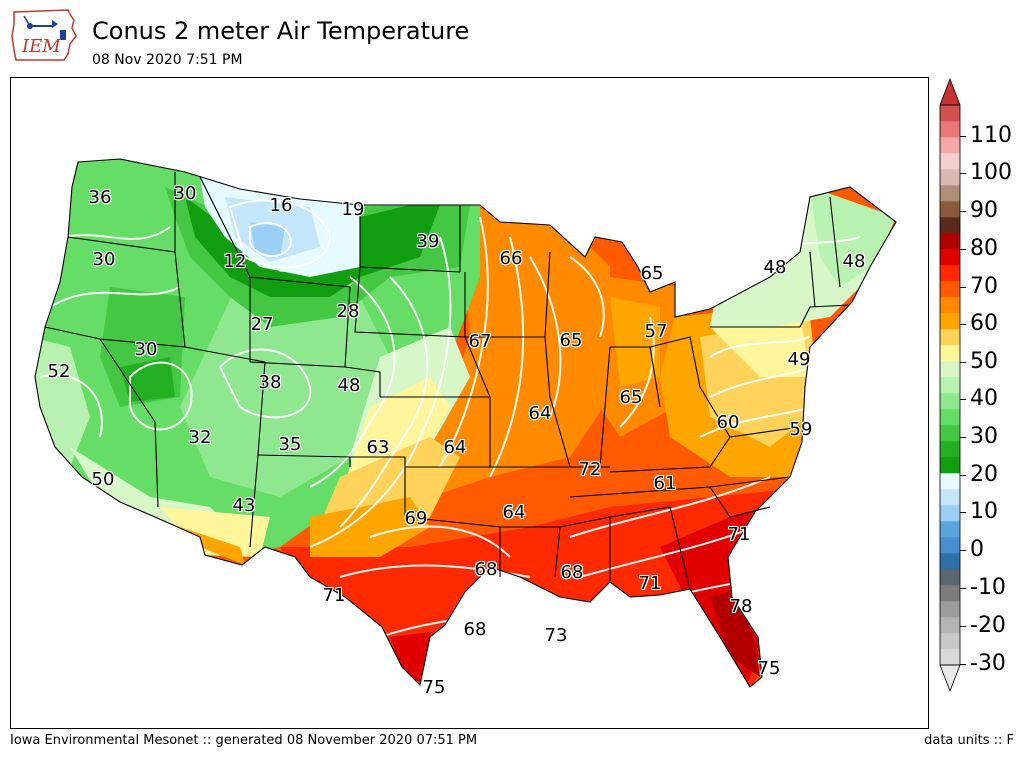 The image size is (1024, 768). I want to click on footer-units: data units :: F, so click(969, 740).